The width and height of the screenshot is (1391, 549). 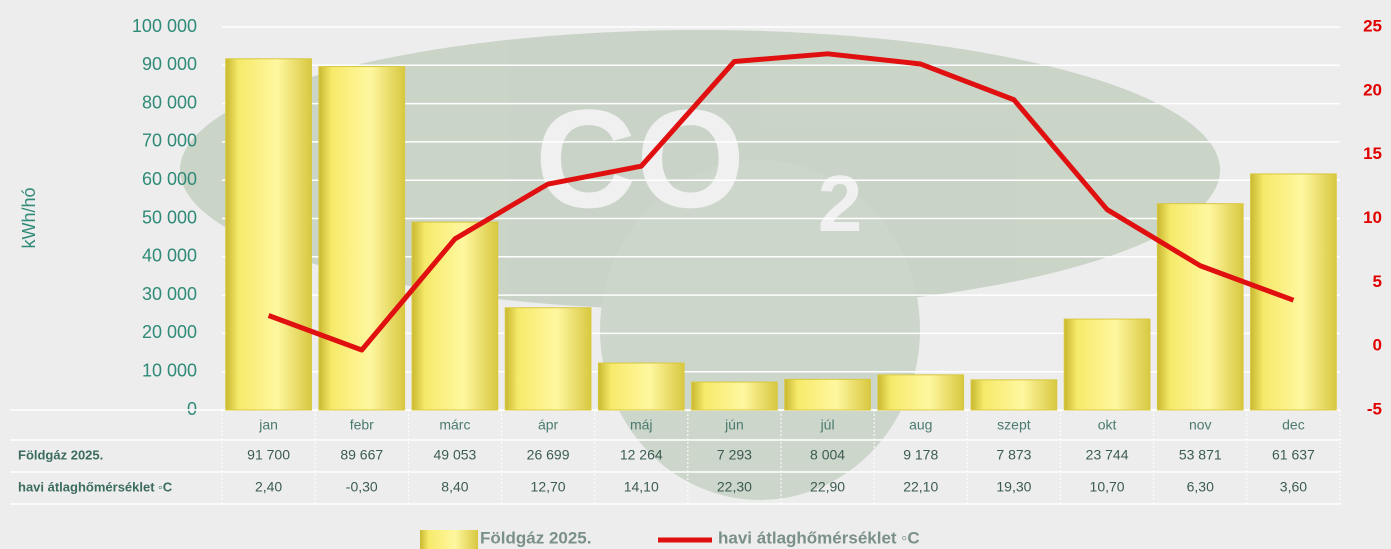 What do you see at coordinates (920, 487) in the screenshot?
I see `table-cell: 22,10` at bounding box center [920, 487].